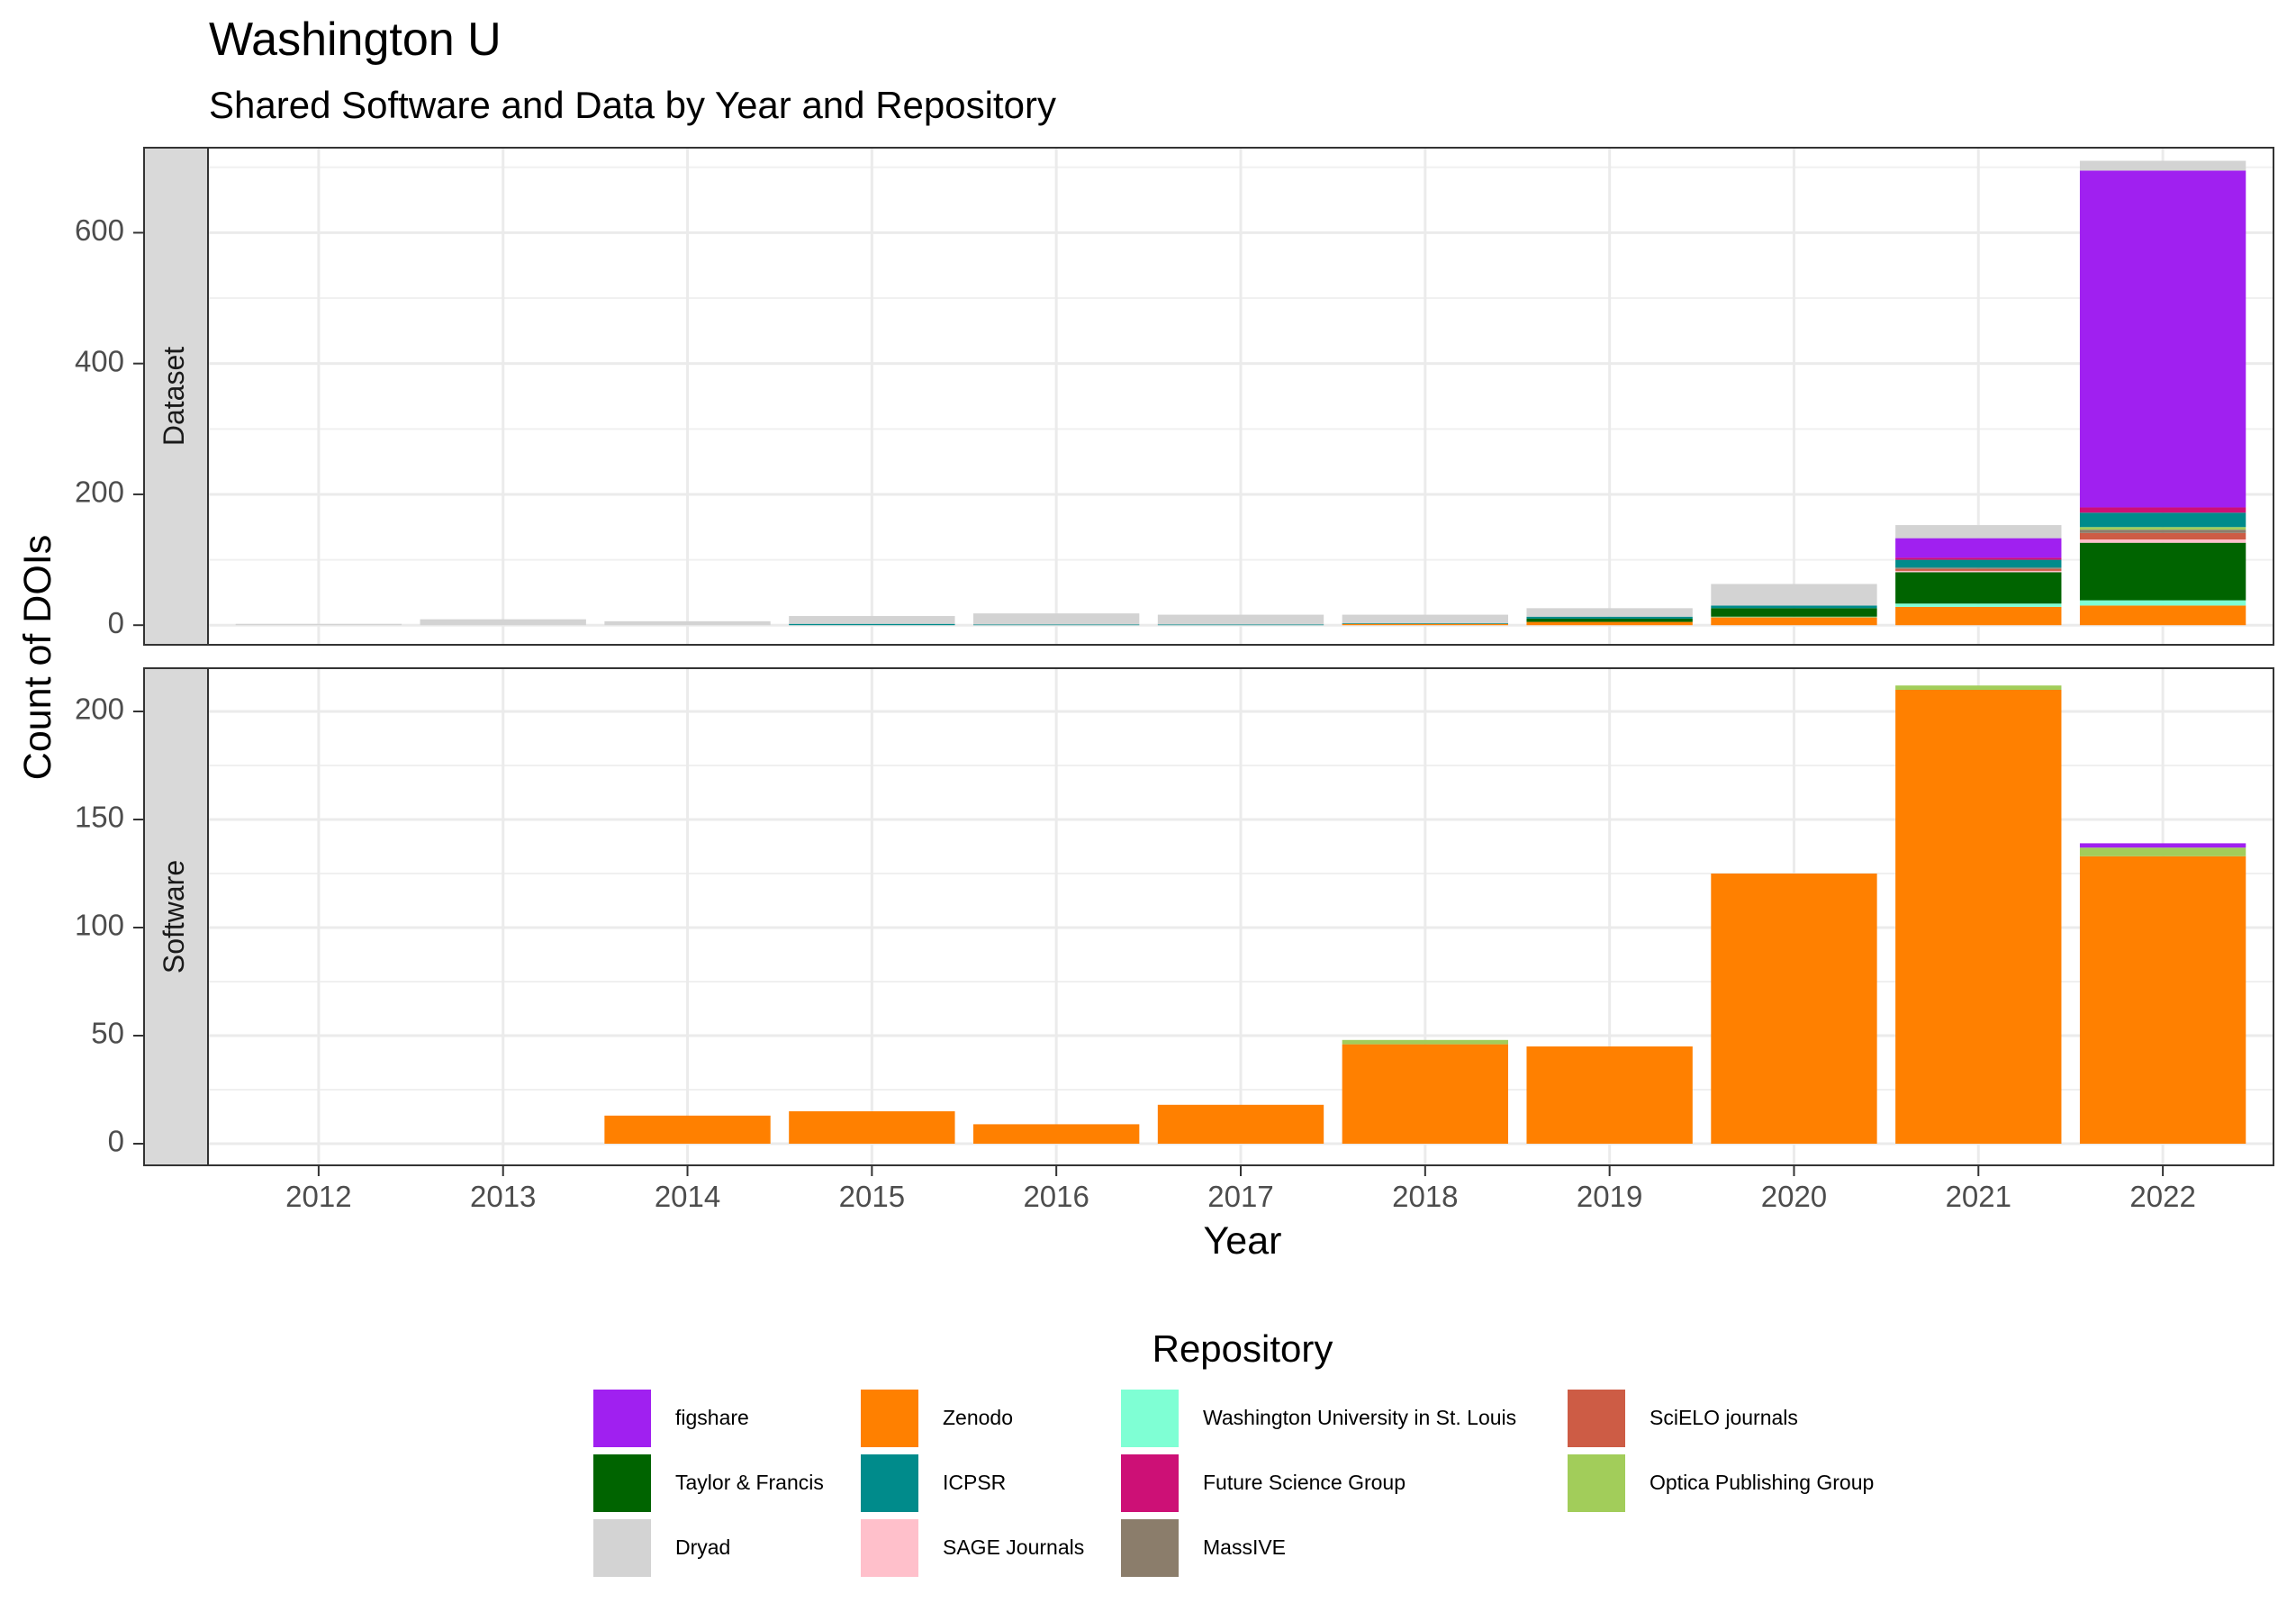  Describe the element at coordinates (872, 1127) in the screenshot. I see `bar-segment-zenodo-2015` at that location.